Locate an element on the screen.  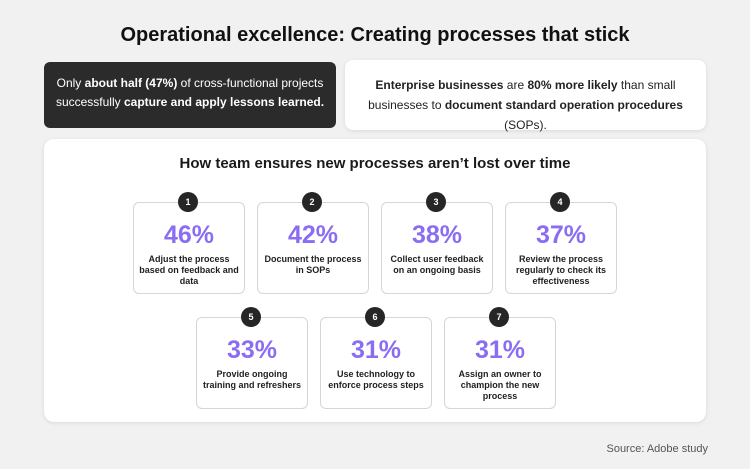
step-percentage: 46% is located at coordinates (189, 235).